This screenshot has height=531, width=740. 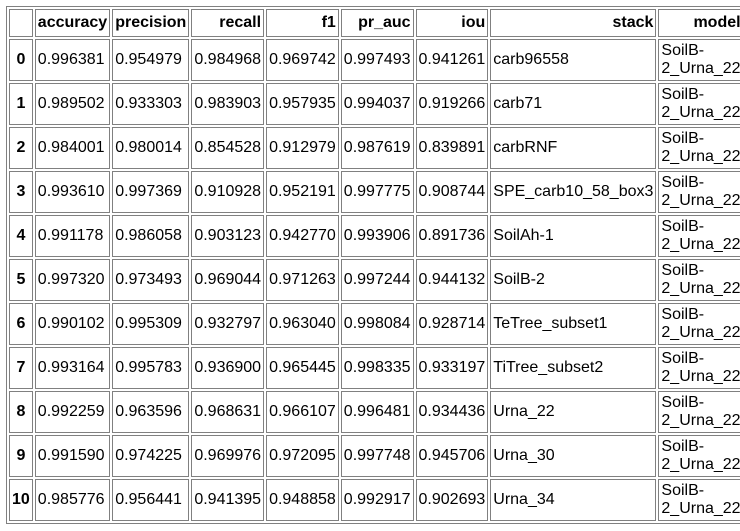 What do you see at coordinates (228, 368) in the screenshot?
I see `cell-recall: 0.936900` at bounding box center [228, 368].